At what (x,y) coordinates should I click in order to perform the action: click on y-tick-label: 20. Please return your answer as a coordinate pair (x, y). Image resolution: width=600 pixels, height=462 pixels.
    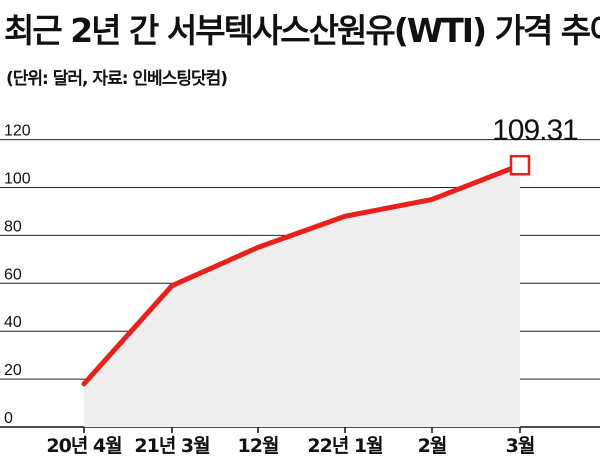
    Looking at the image, I should click on (13, 370).